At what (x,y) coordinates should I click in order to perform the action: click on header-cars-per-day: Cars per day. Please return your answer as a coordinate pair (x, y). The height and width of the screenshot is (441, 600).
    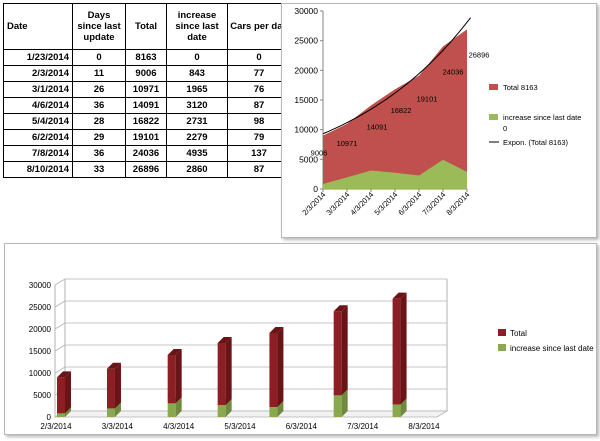
    Looking at the image, I should click on (259, 26).